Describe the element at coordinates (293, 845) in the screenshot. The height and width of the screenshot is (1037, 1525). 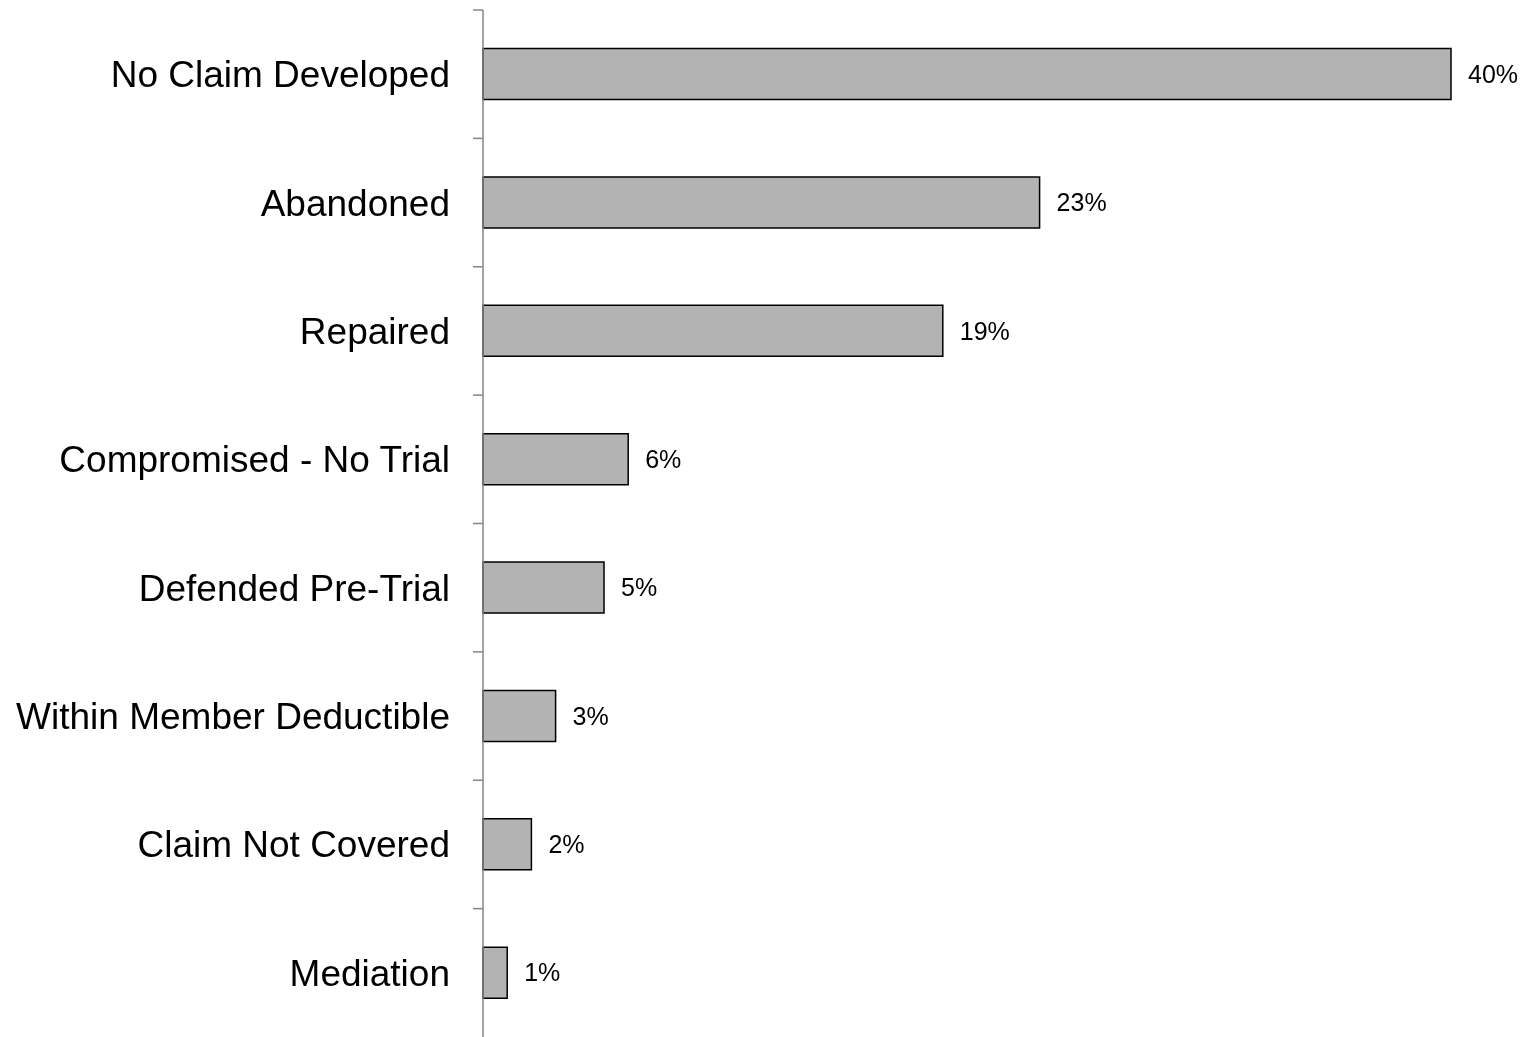
I see `y-tick-label: Claim Not Covered` at that location.